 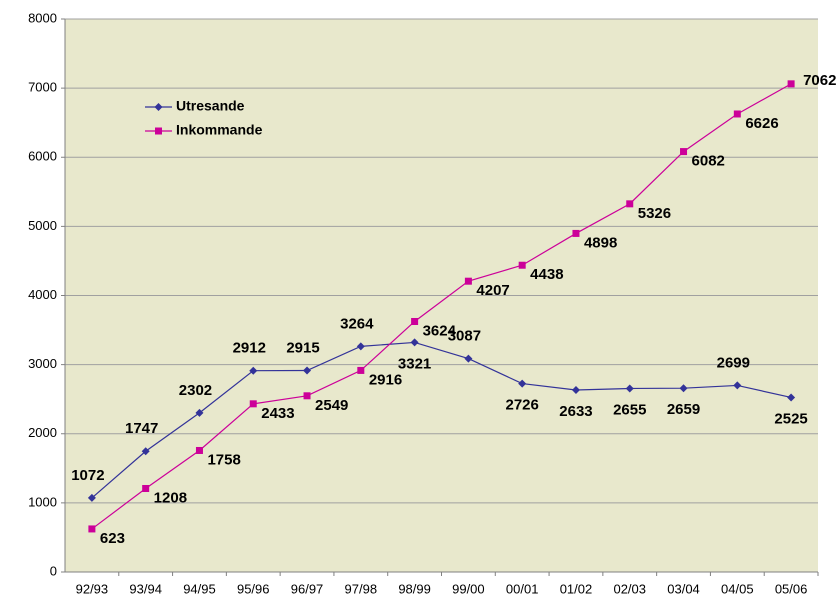 What do you see at coordinates (219, 130) in the screenshot?
I see `legend-label: Inkommande` at bounding box center [219, 130].